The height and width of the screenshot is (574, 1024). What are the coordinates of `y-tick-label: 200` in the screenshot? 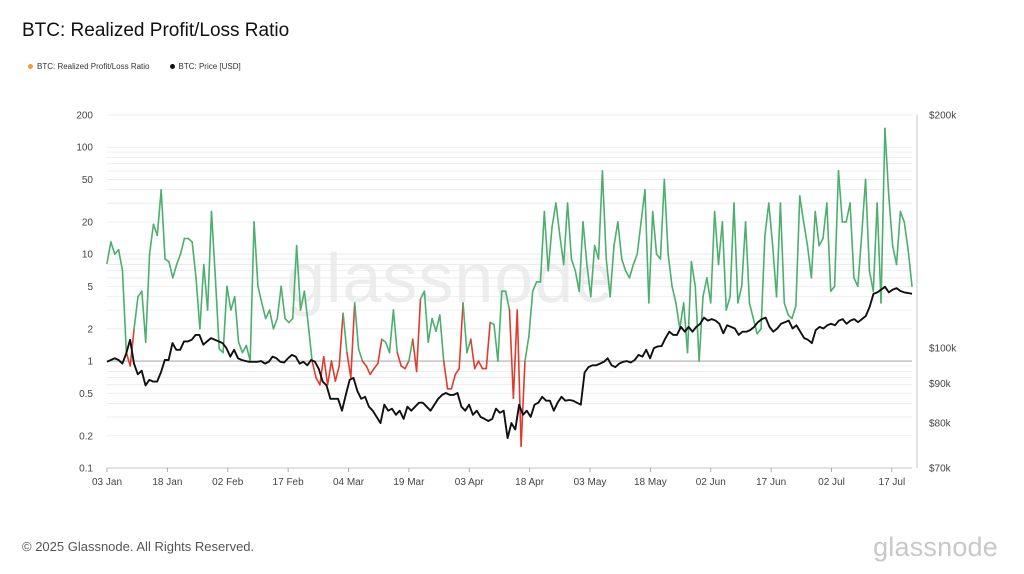 It's located at (84, 116).